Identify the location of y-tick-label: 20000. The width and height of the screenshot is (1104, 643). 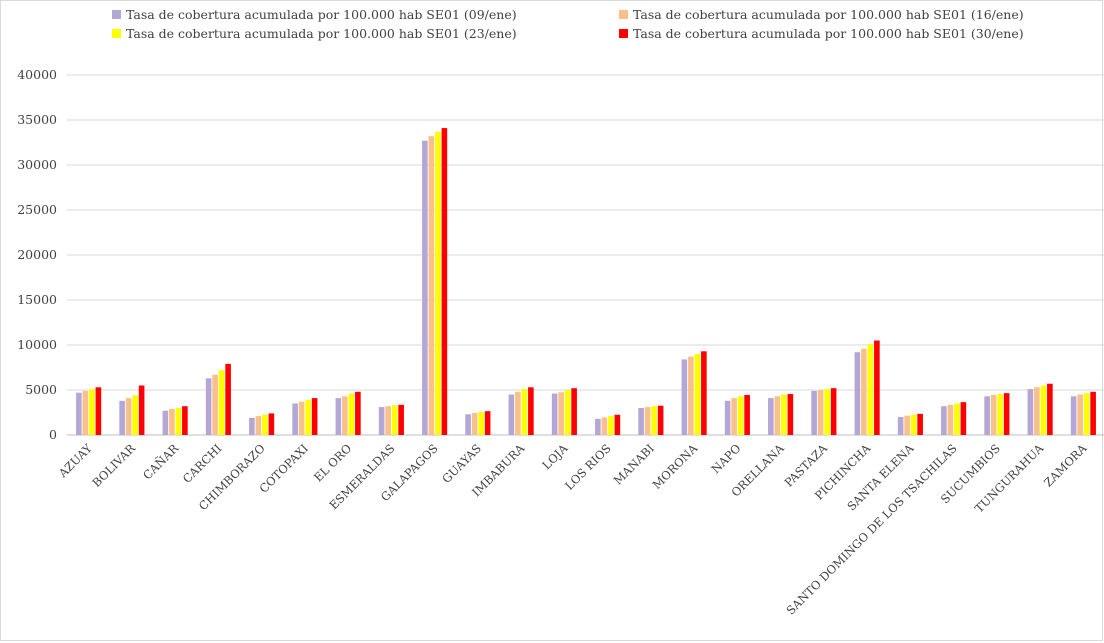
(37, 254).